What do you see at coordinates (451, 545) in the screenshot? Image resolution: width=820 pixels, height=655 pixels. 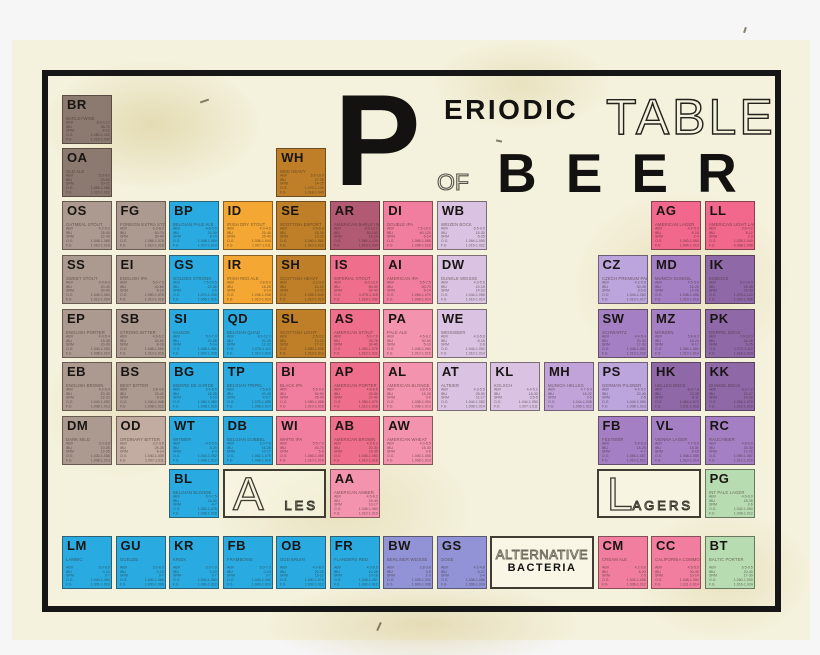 I see `cell-symbol: GS` at bounding box center [451, 545].